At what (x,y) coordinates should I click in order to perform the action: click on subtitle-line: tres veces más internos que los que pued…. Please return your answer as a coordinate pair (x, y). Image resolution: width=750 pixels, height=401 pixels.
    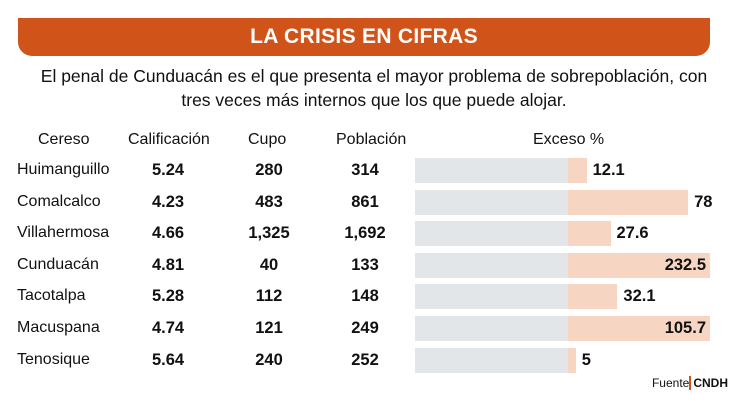
    Looking at the image, I should click on (374, 100).